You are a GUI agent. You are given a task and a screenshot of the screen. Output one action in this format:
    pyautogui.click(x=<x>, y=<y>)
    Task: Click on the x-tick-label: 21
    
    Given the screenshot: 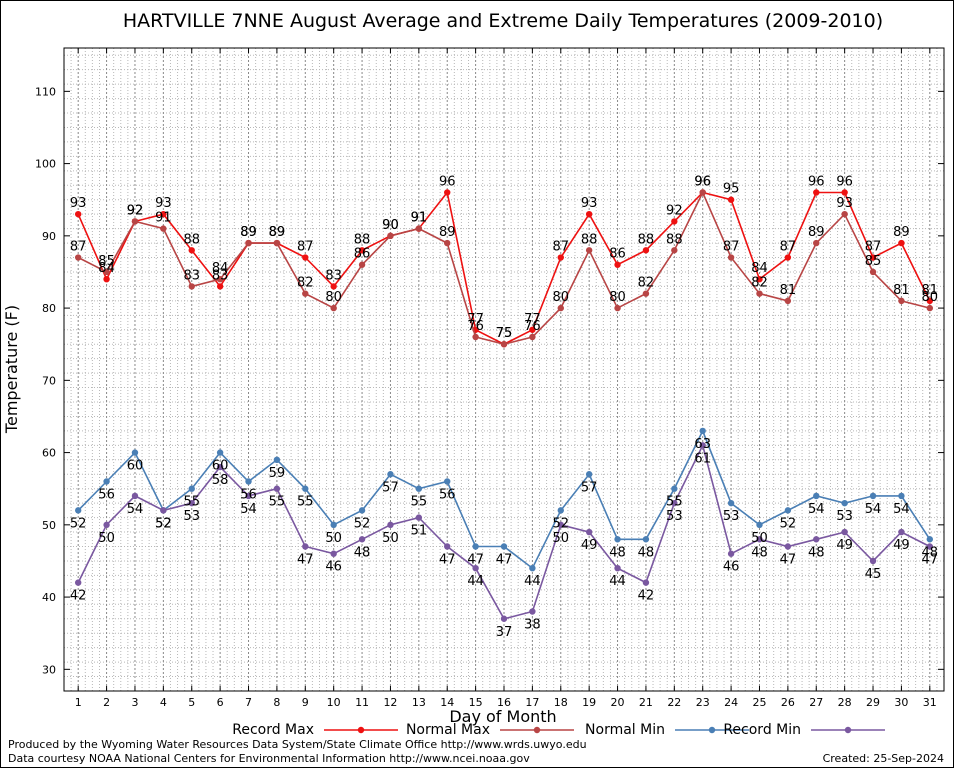 What is the action you would take?
    pyautogui.click(x=646, y=702)
    